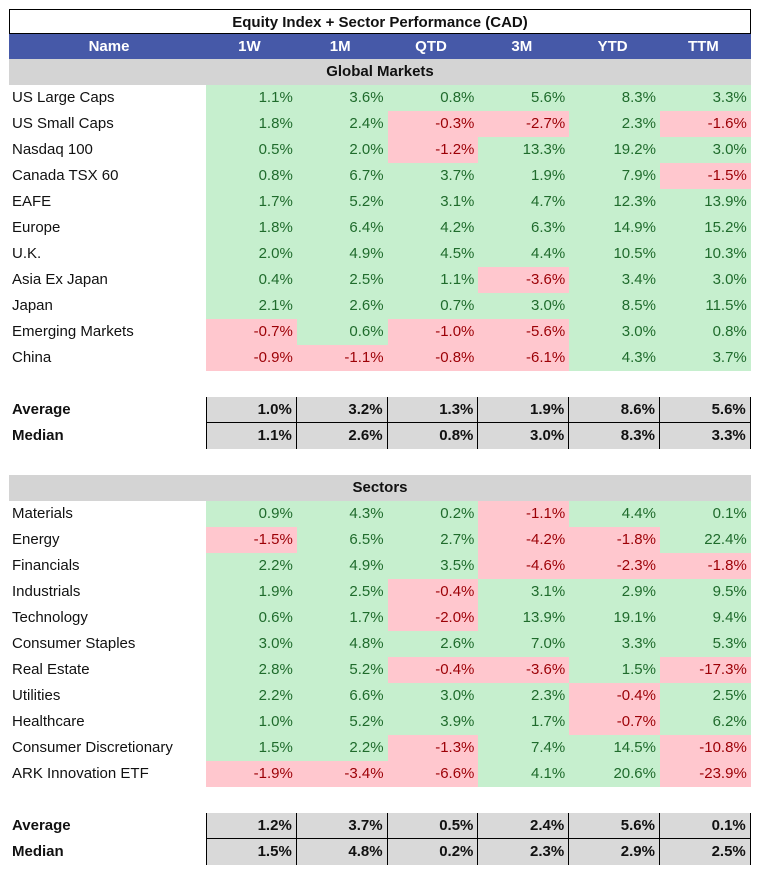 The height and width of the screenshot is (879, 757). What do you see at coordinates (380, 176) in the screenshot?
I see `table-row: Canada TSX 60 0.8% 6.7% 3.7% 1.9% 7.9% -1.5%` at bounding box center [380, 176].